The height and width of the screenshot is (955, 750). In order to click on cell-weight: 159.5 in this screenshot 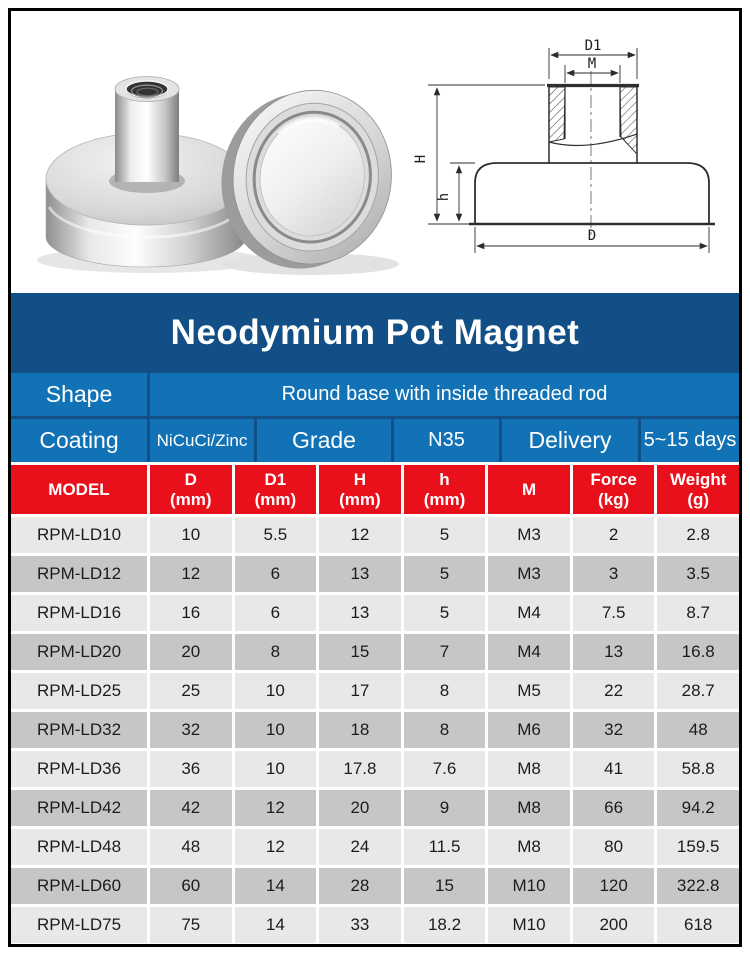, I will do `click(698, 847)`.